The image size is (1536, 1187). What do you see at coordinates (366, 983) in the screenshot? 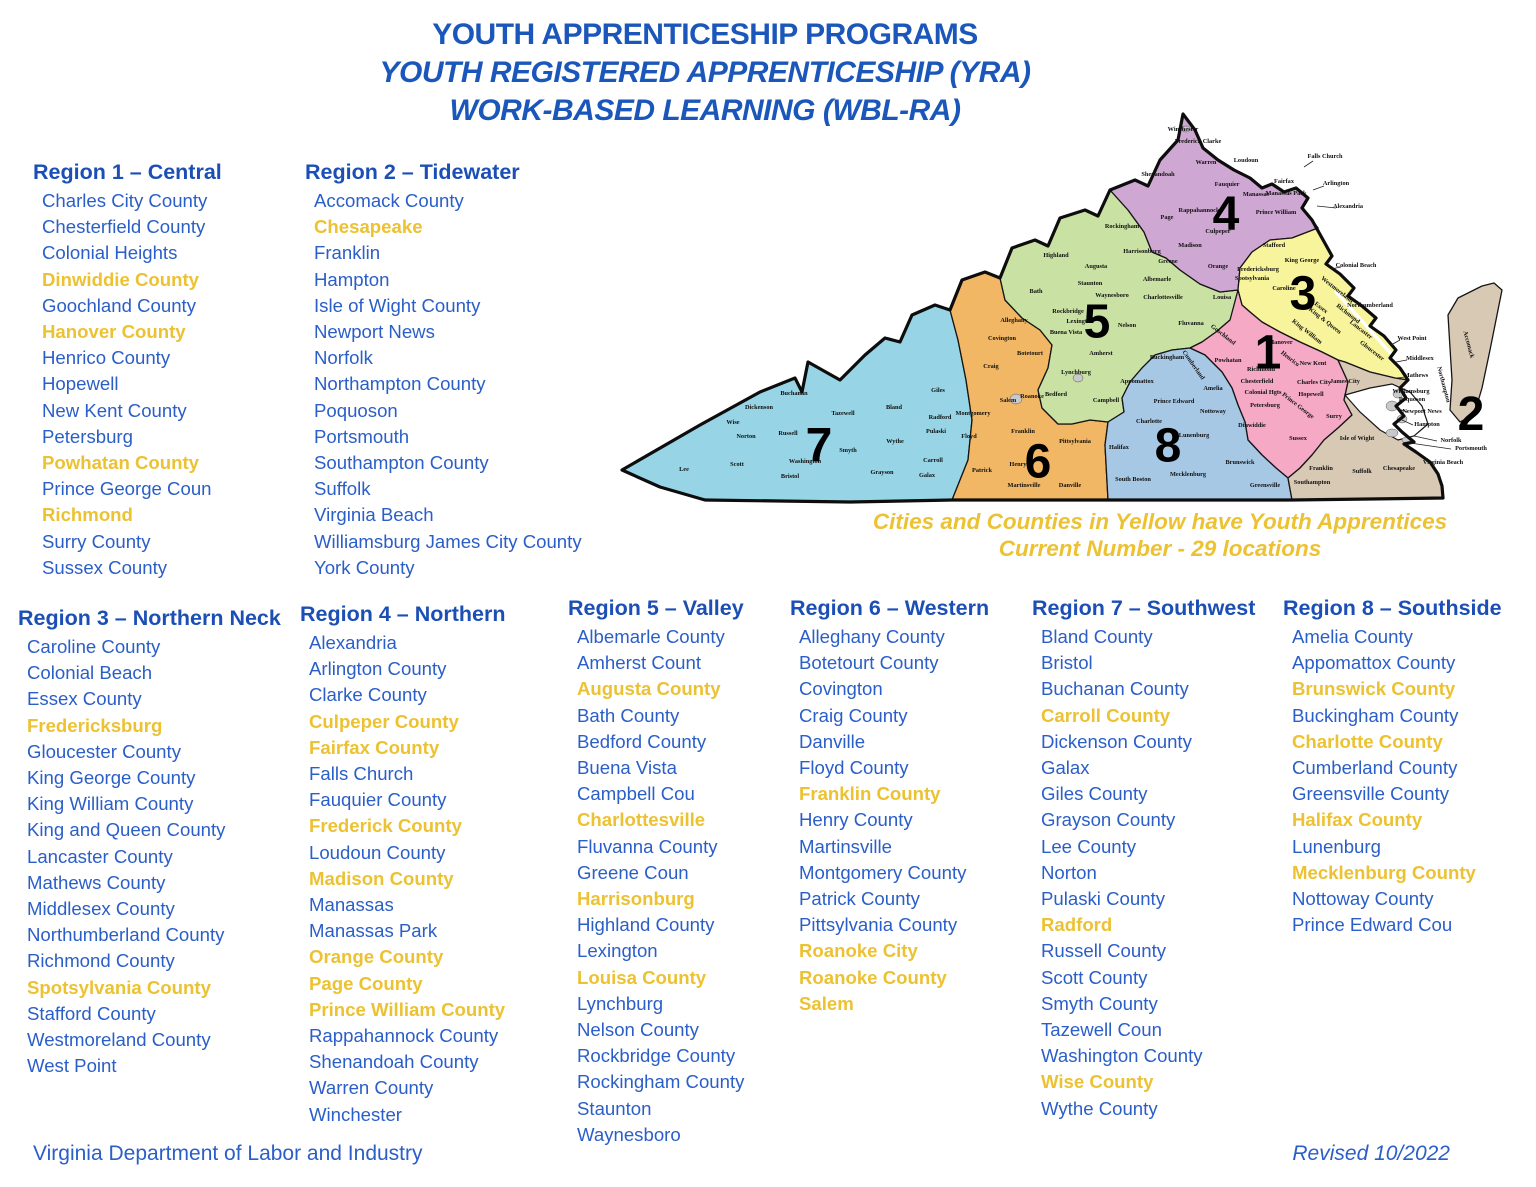
I see `locality-item-highlighted: Page County` at bounding box center [366, 983].